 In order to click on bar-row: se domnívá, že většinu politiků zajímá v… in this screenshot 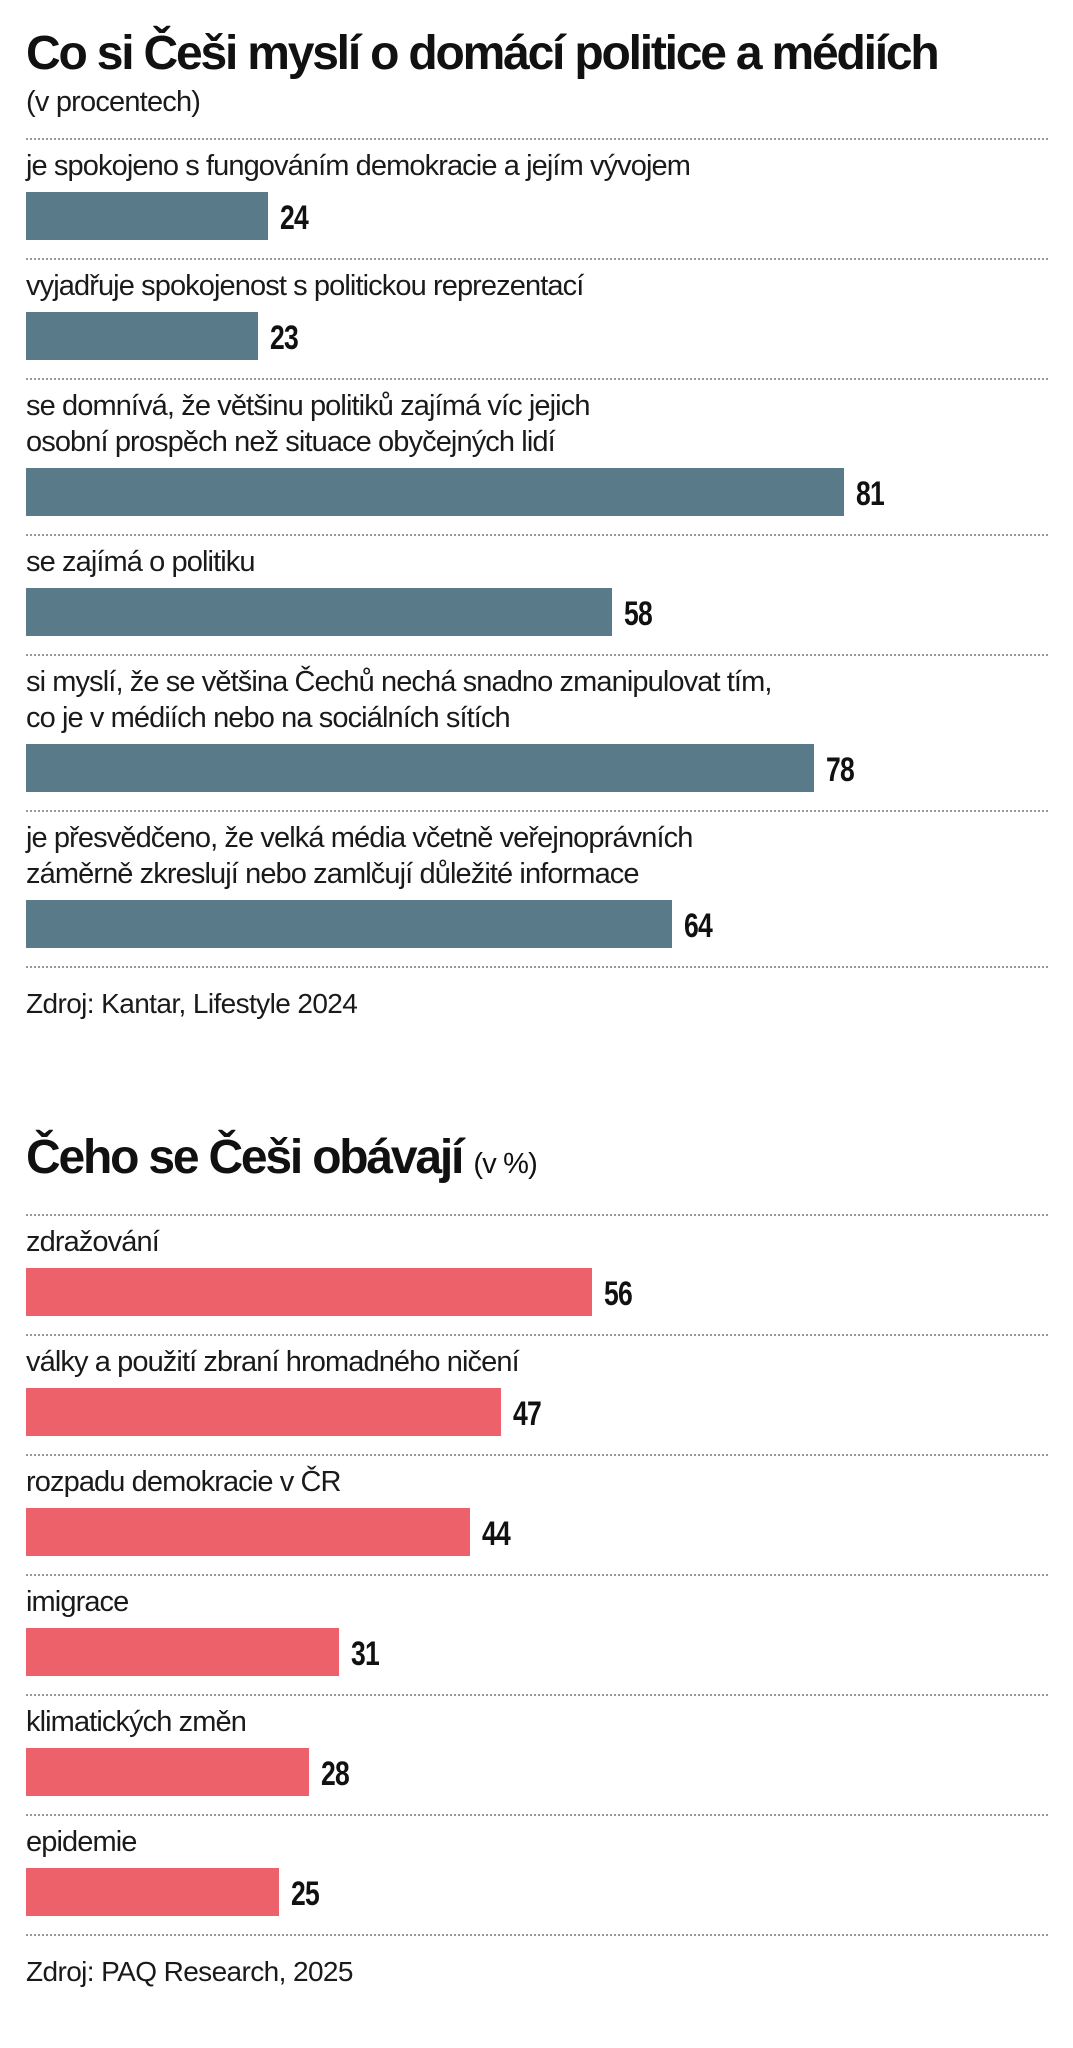, I will do `click(537, 458)`.